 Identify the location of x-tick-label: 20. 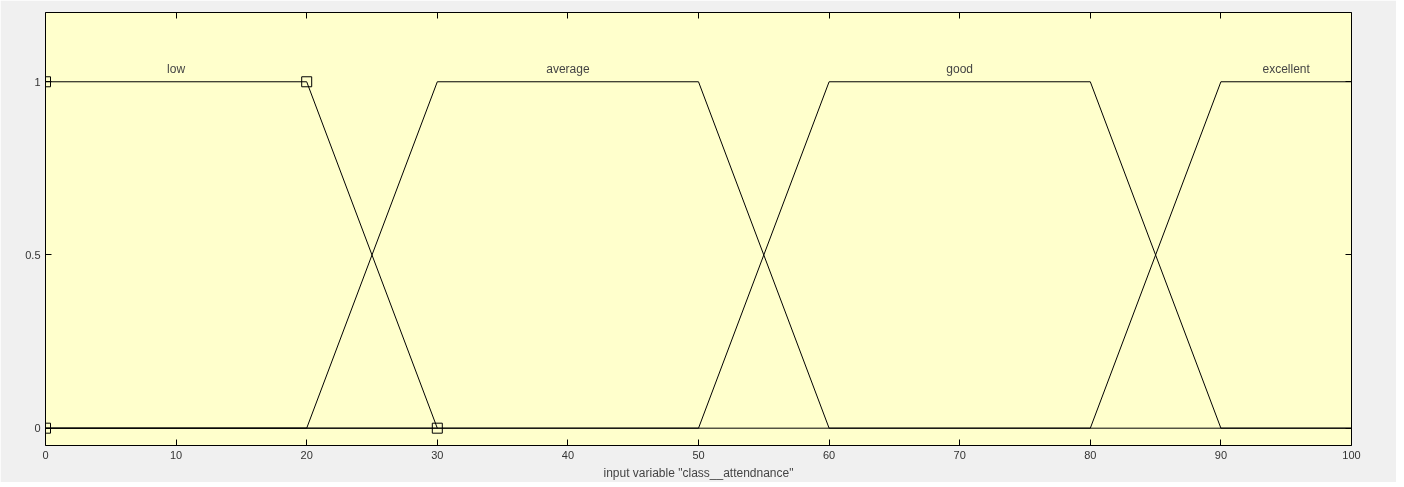
(306, 454).